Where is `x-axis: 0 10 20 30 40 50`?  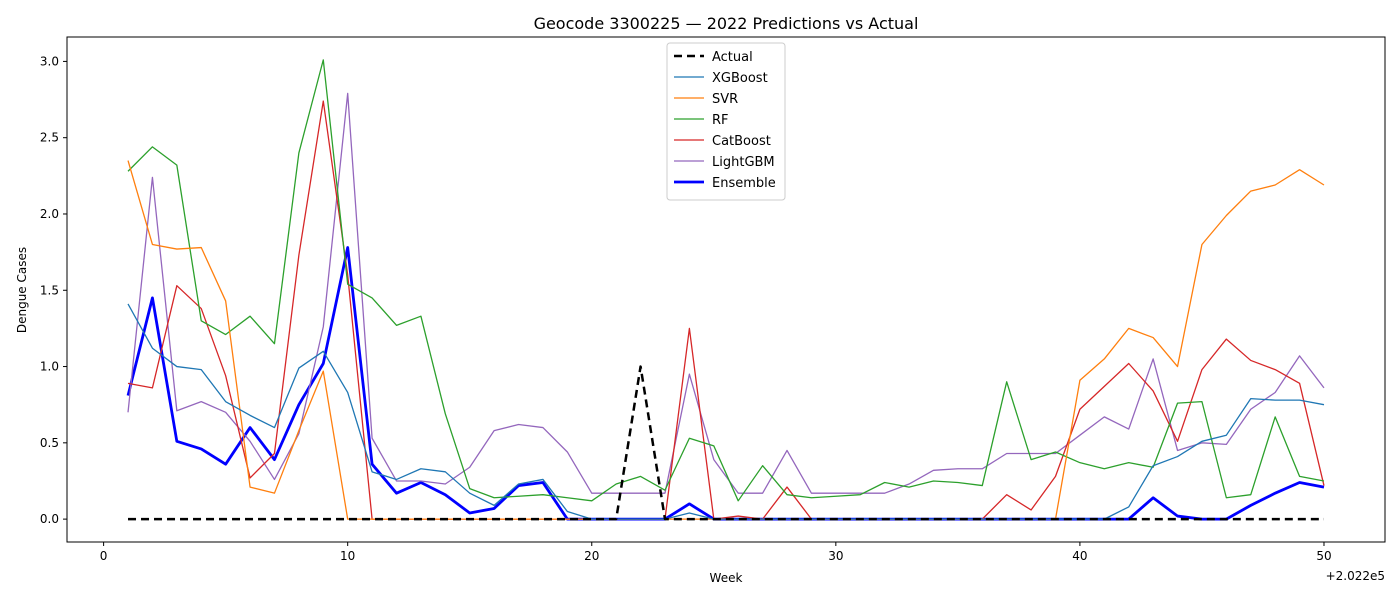
x-axis: 0 10 20 30 40 50 is located at coordinates (716, 552).